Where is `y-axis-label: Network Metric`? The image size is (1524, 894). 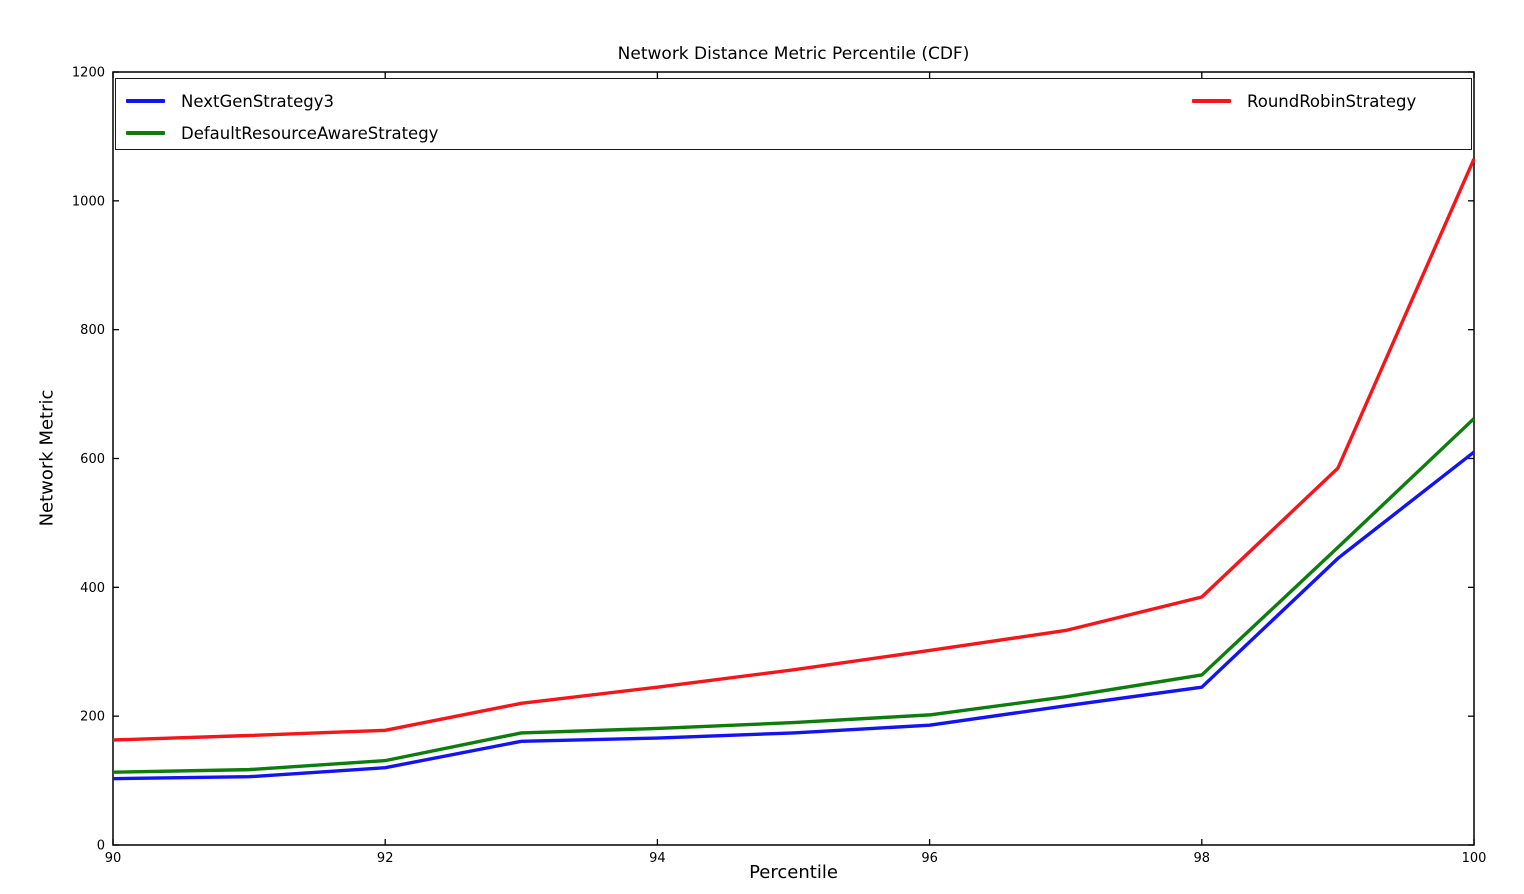 y-axis-label: Network Metric is located at coordinates (47, 458).